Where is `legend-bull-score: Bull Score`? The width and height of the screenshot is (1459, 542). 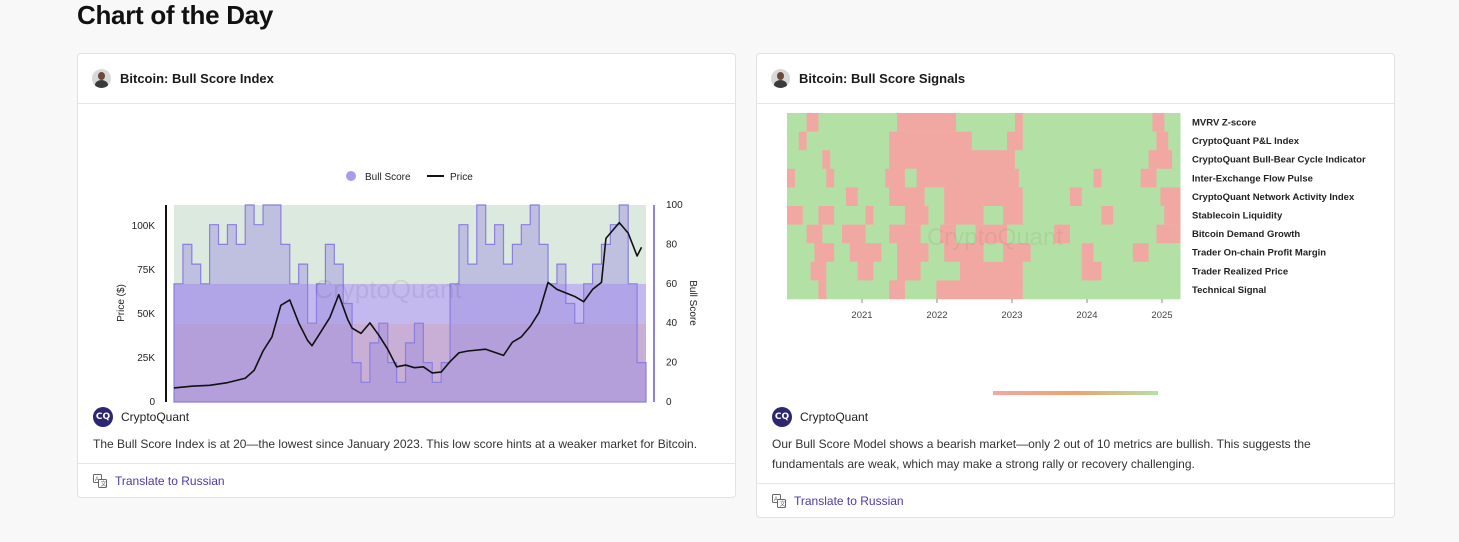 legend-bull-score: Bull Score is located at coordinates (388, 177).